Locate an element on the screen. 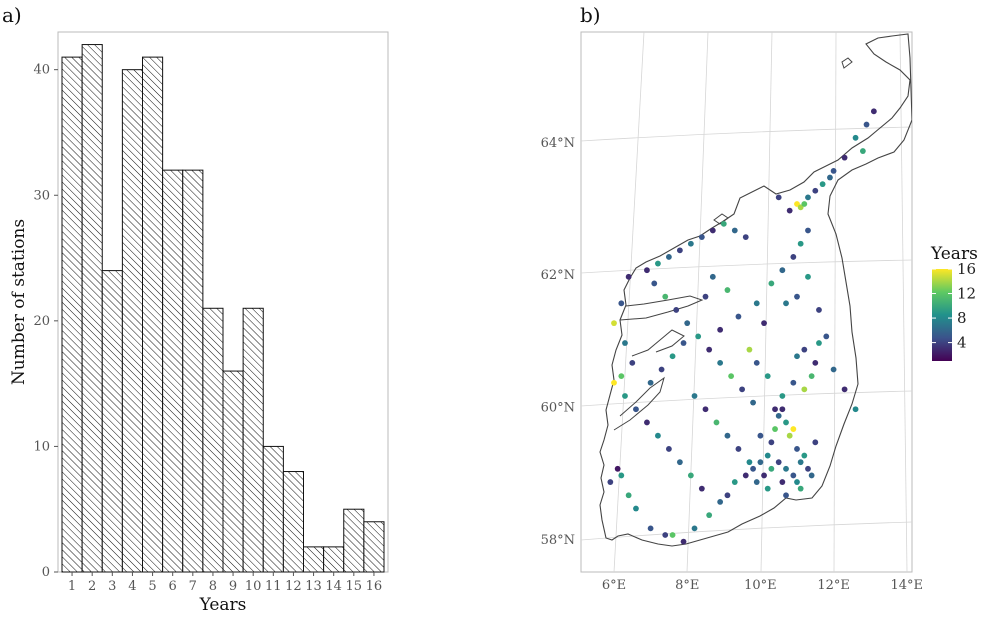 The image size is (987, 617). x-tick-label-6: 6 is located at coordinates (173, 586).